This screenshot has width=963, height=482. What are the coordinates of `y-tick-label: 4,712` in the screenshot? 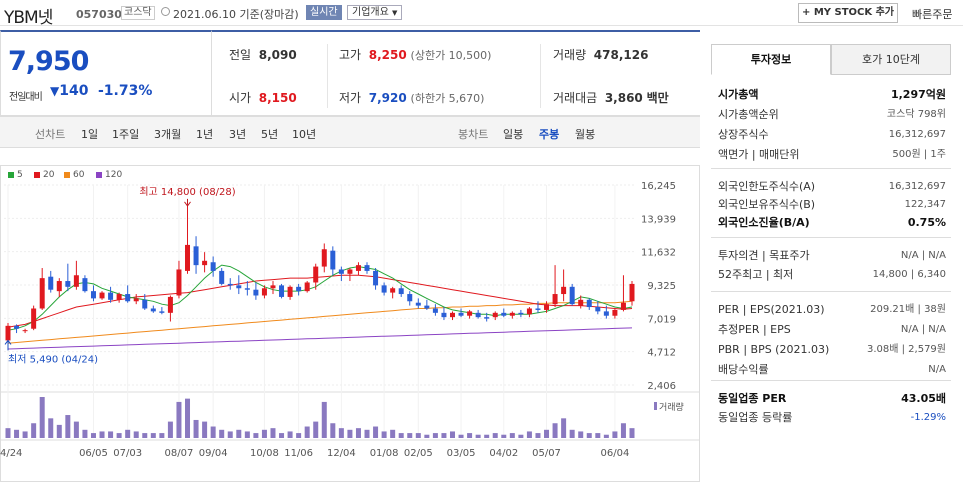 It's located at (661, 353).